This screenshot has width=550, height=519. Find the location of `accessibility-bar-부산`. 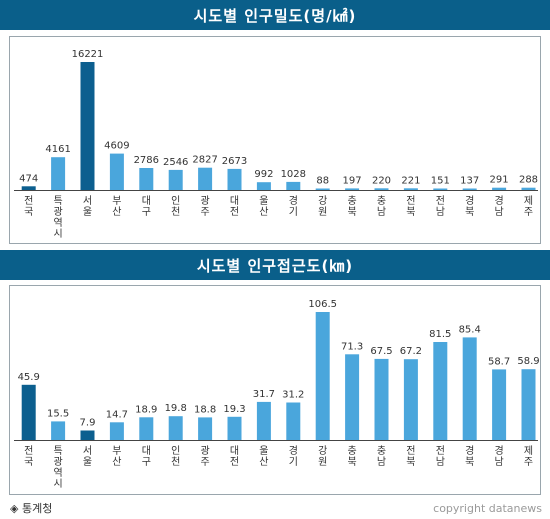

accessibility-bar-부산 is located at coordinates (116, 431).